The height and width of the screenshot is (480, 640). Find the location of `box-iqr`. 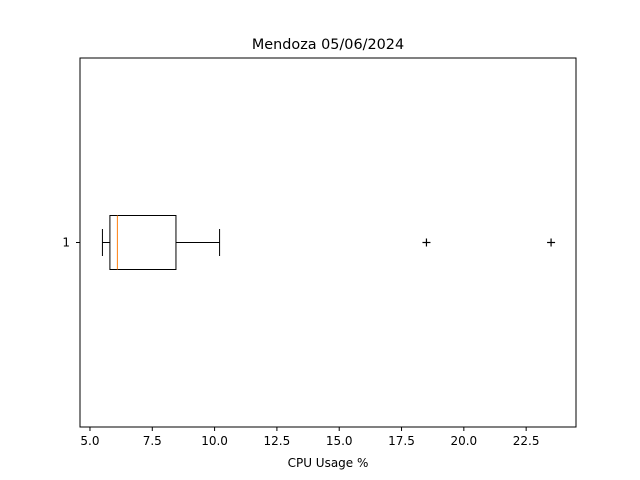

box-iqr is located at coordinates (143, 242).